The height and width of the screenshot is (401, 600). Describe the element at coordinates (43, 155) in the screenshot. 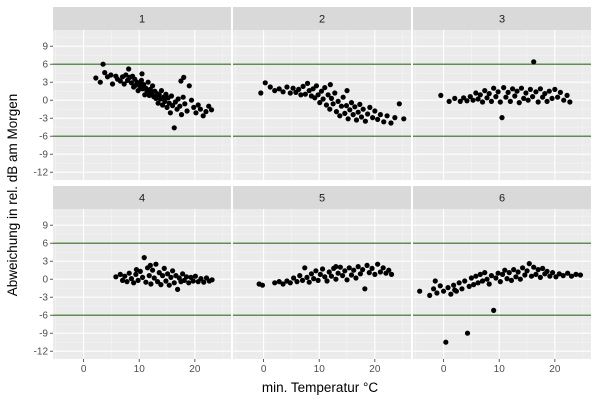

I see `y-tick-label: -9` at that location.